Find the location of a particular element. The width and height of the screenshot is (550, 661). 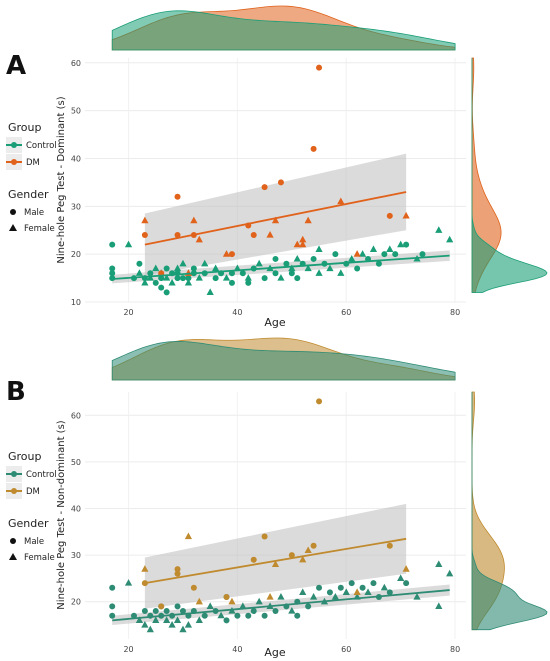

panel-a-legend-dm: DM is located at coordinates (23, 162).